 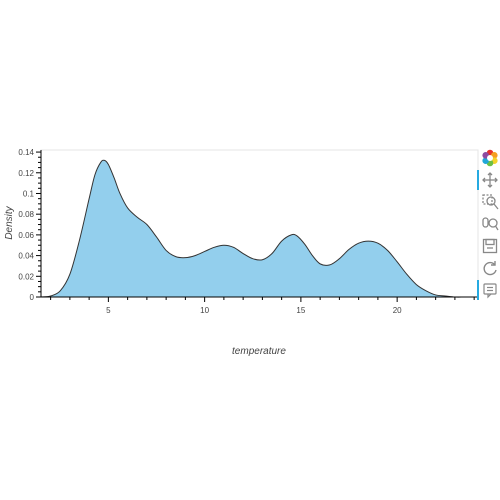 I want to click on bokeh-logo-icon, so click(x=490, y=158).